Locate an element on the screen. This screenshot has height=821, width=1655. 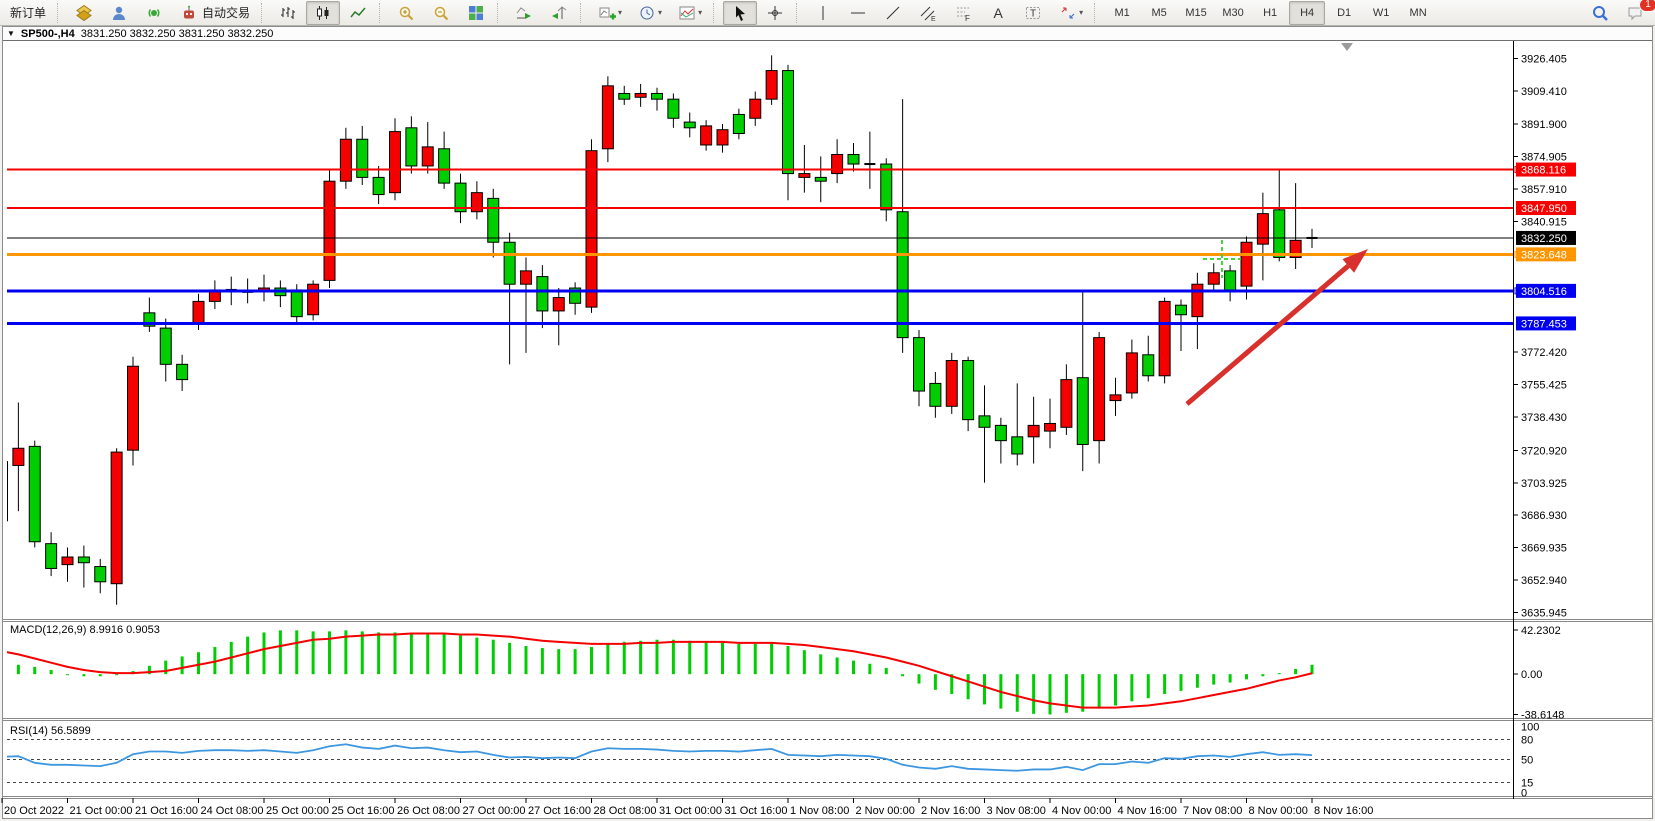
price-badge-label: 3868.116 is located at coordinates (1543, 171).